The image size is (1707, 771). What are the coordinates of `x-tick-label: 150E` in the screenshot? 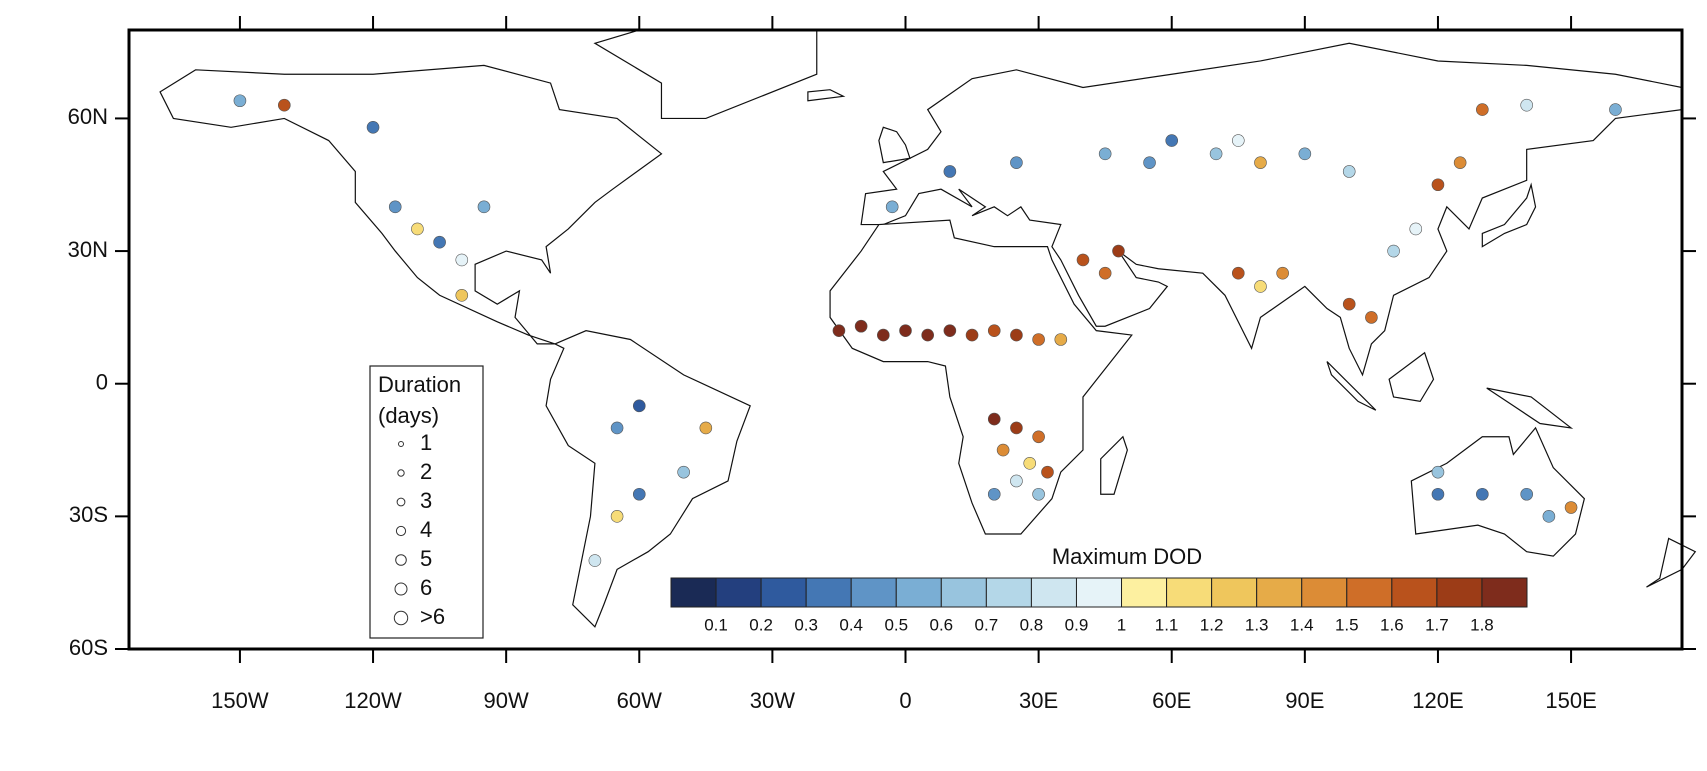 It's located at (1570, 700).